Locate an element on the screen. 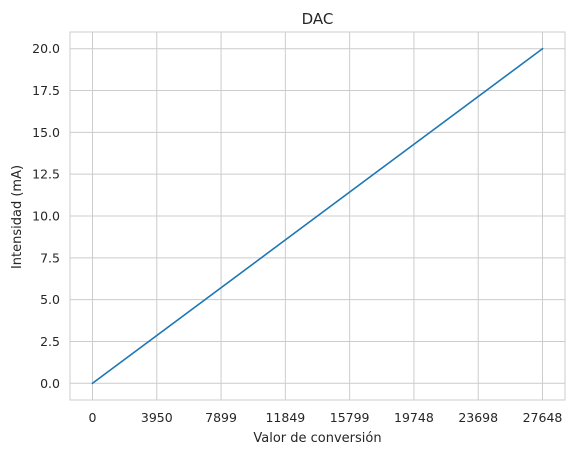 The width and height of the screenshot is (576, 455). y-tick-label: 5.0 is located at coordinates (50, 299).